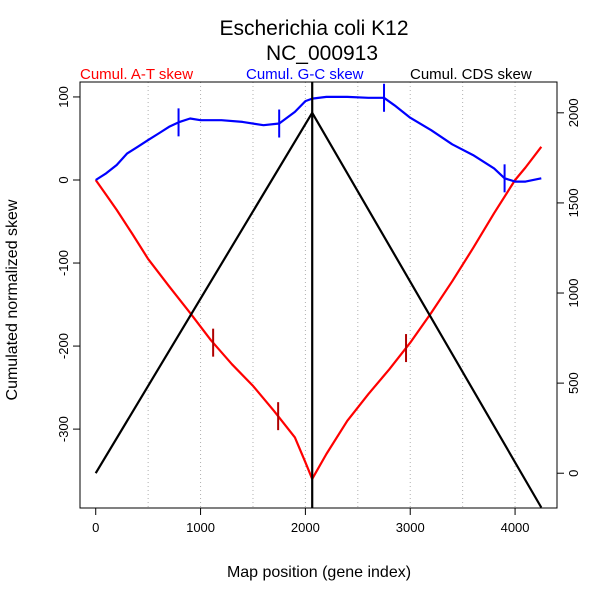  I want to click on y-left-tick-label: -100, so click(63, 263).